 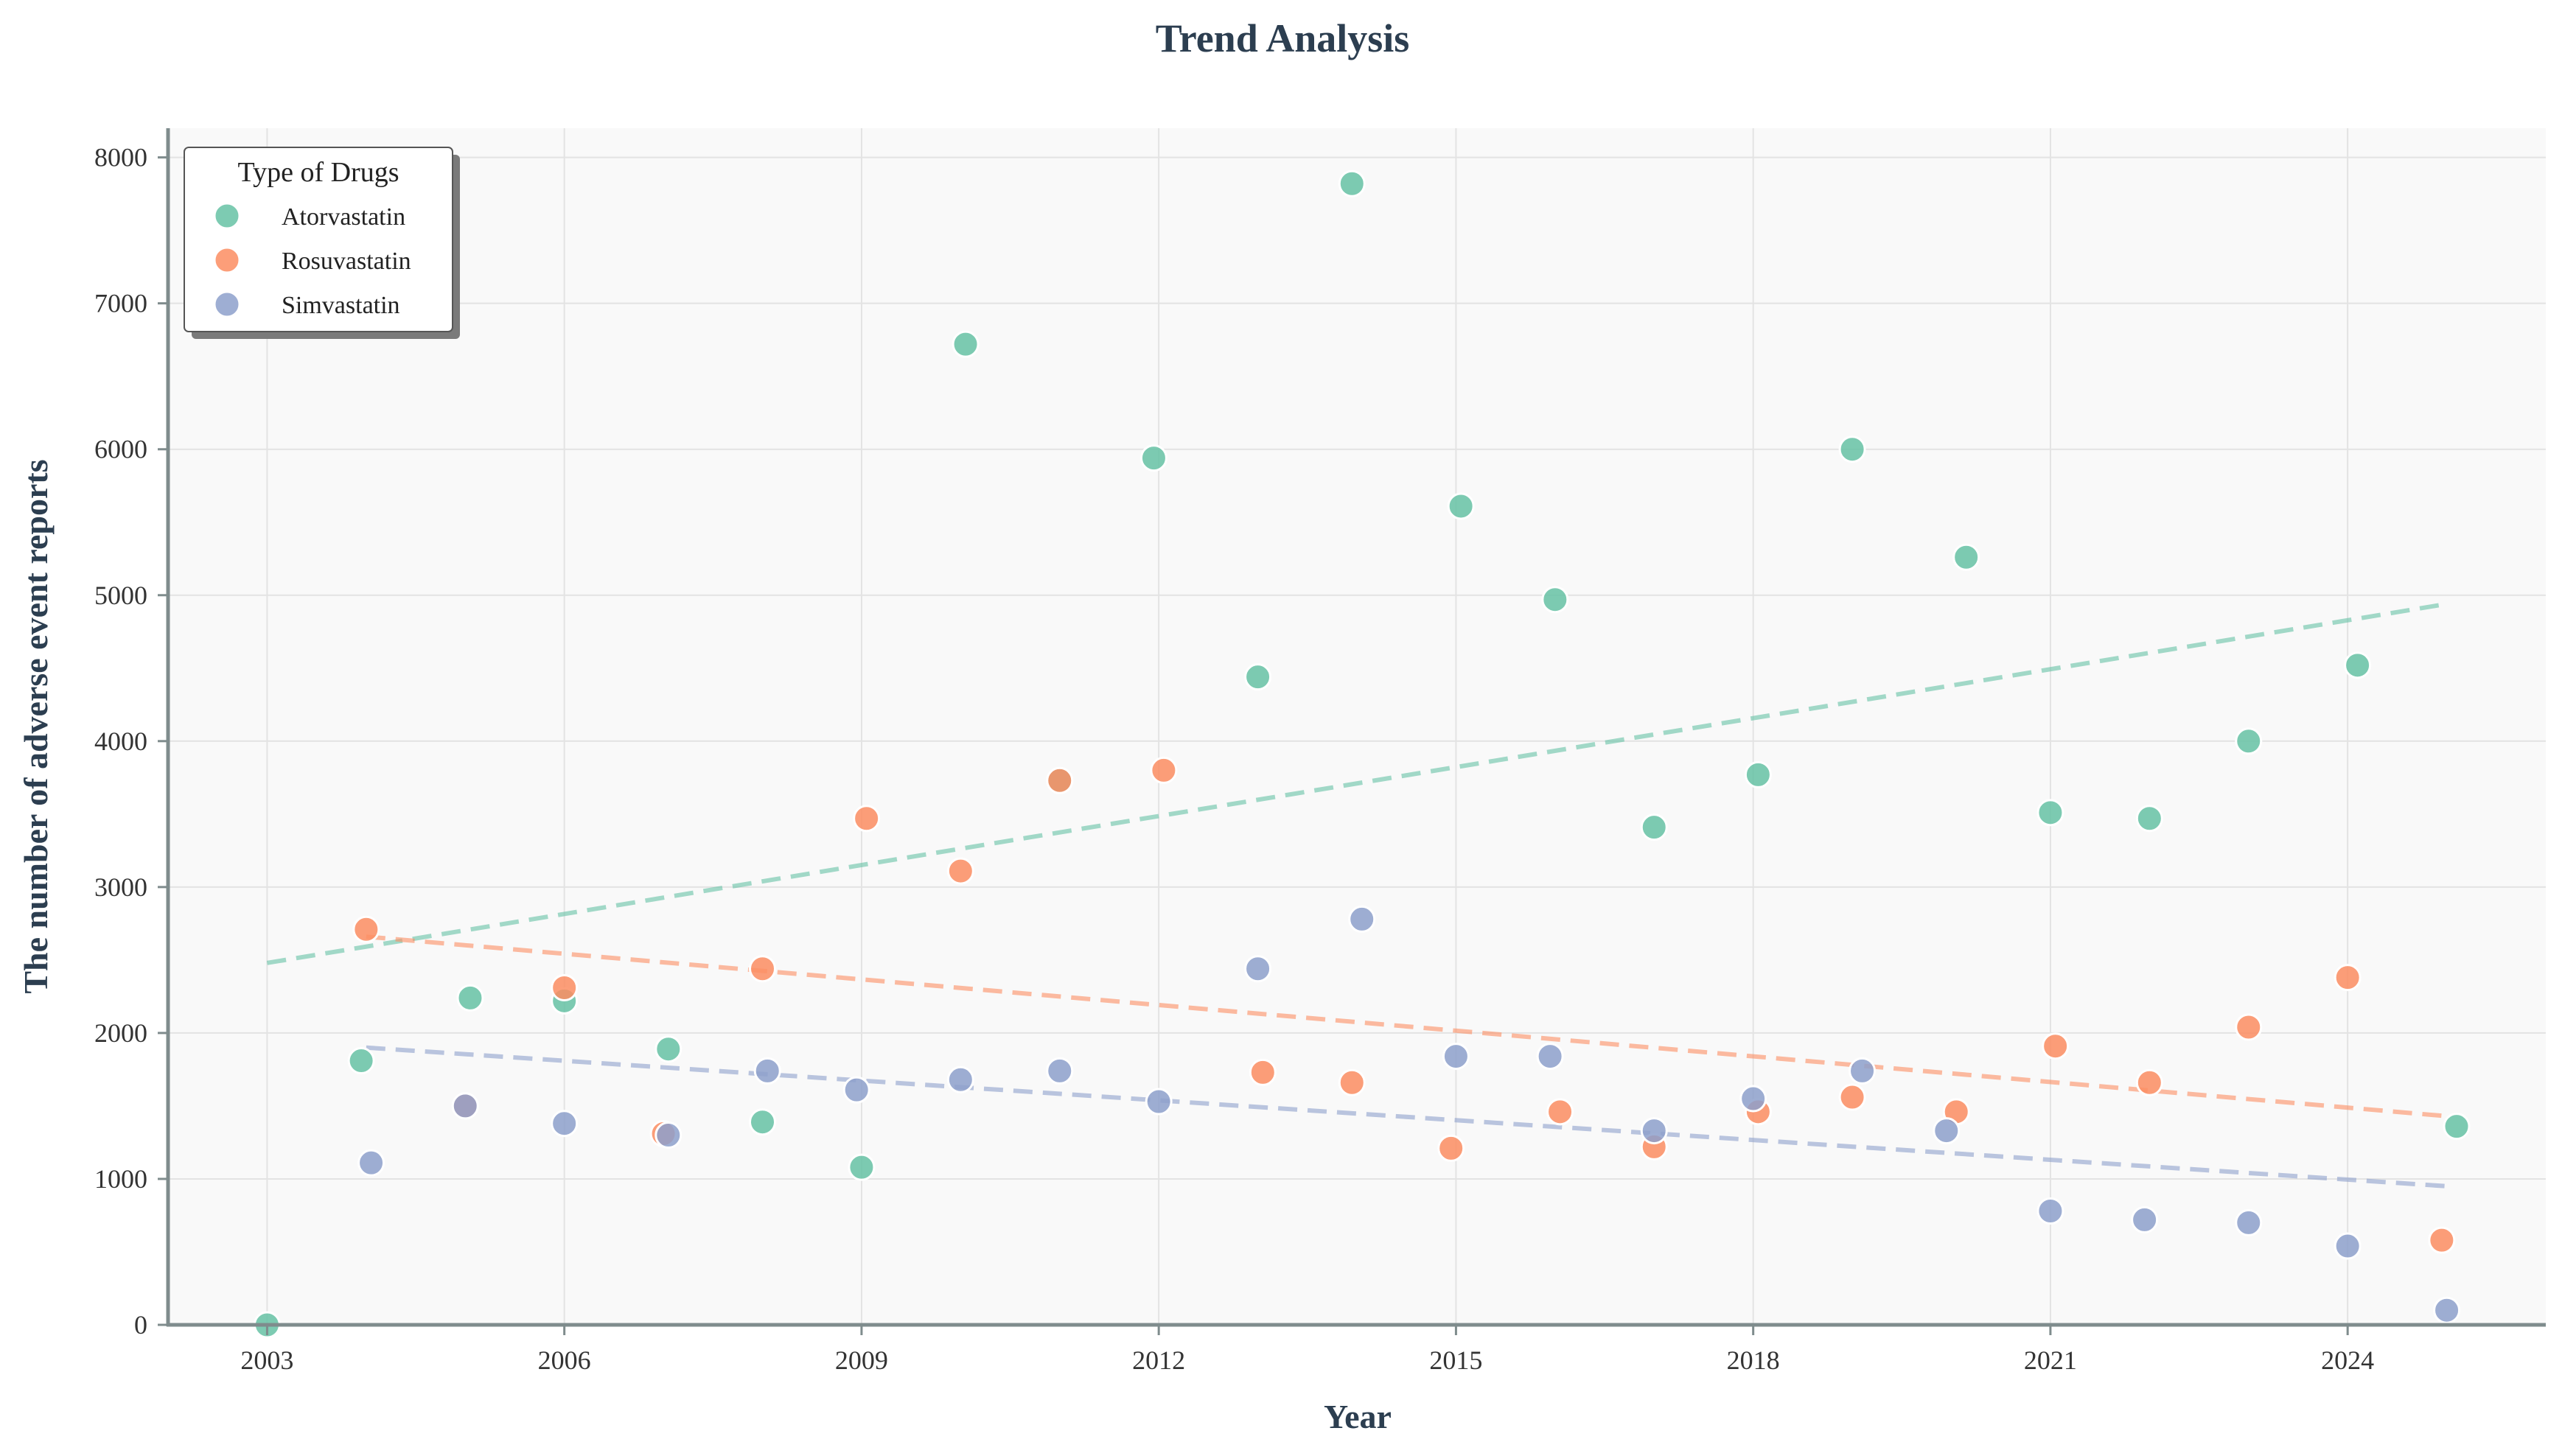 What do you see at coordinates (1406, 1026) in the screenshot?
I see `trend-line-rosuvastatin` at bounding box center [1406, 1026].